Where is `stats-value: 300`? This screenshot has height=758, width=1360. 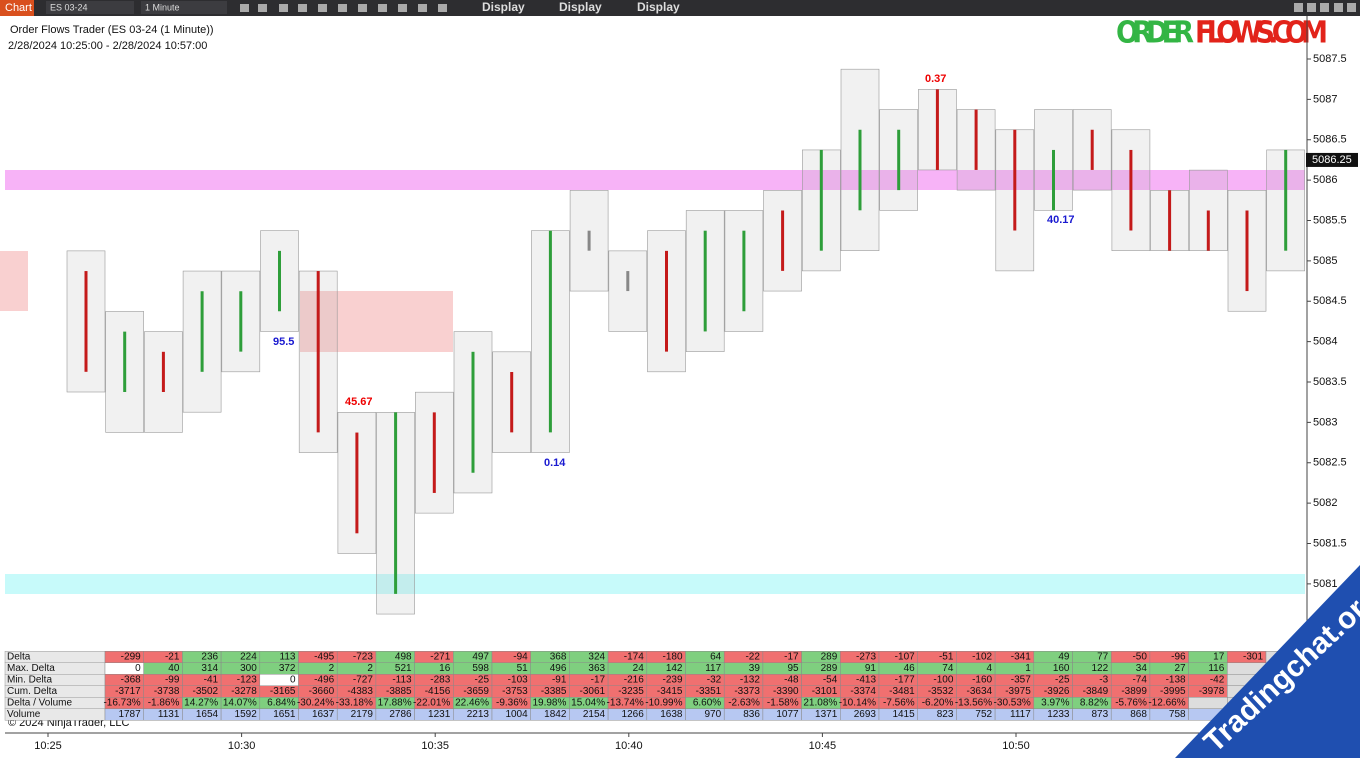 stats-value: 300 is located at coordinates (248, 668).